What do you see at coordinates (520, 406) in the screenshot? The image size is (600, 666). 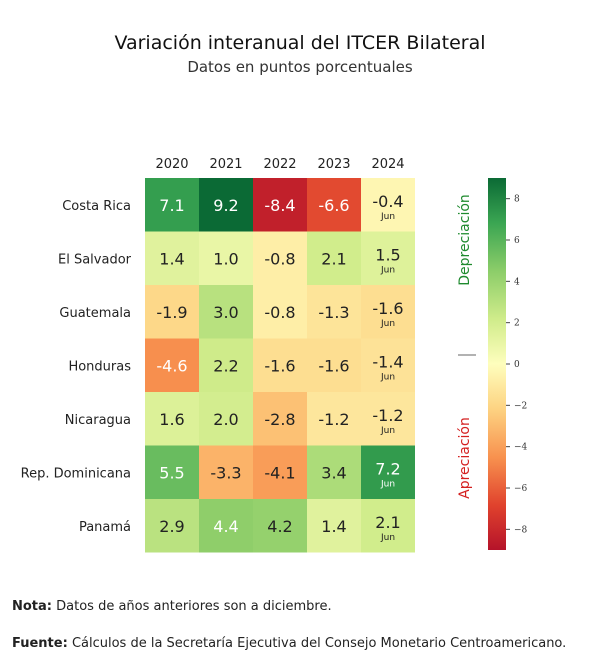 I see `colorbar-tick-label: −2` at bounding box center [520, 406].